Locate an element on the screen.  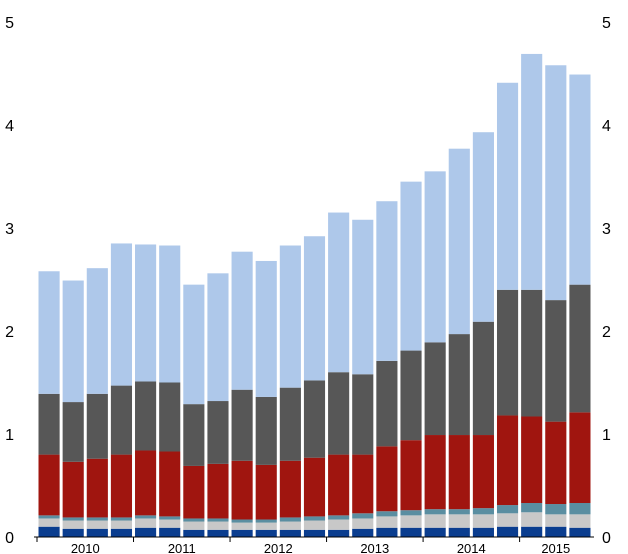
bar-segment-s0-b10 is located at coordinates (290, 533).